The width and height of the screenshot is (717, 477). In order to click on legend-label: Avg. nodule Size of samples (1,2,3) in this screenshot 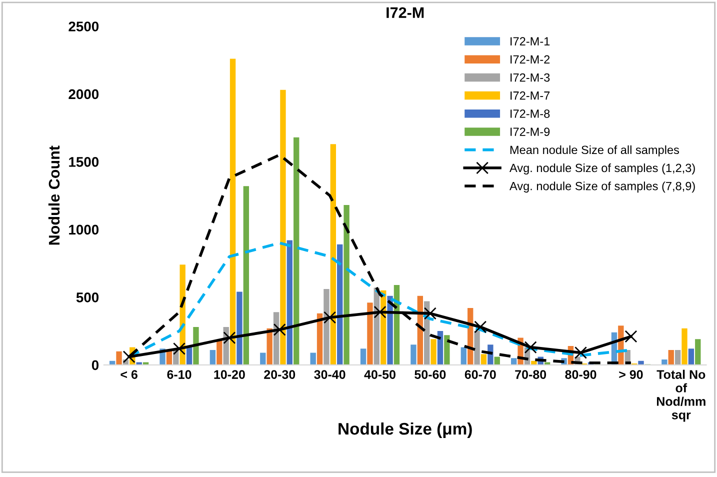, I will do `click(602, 168)`.